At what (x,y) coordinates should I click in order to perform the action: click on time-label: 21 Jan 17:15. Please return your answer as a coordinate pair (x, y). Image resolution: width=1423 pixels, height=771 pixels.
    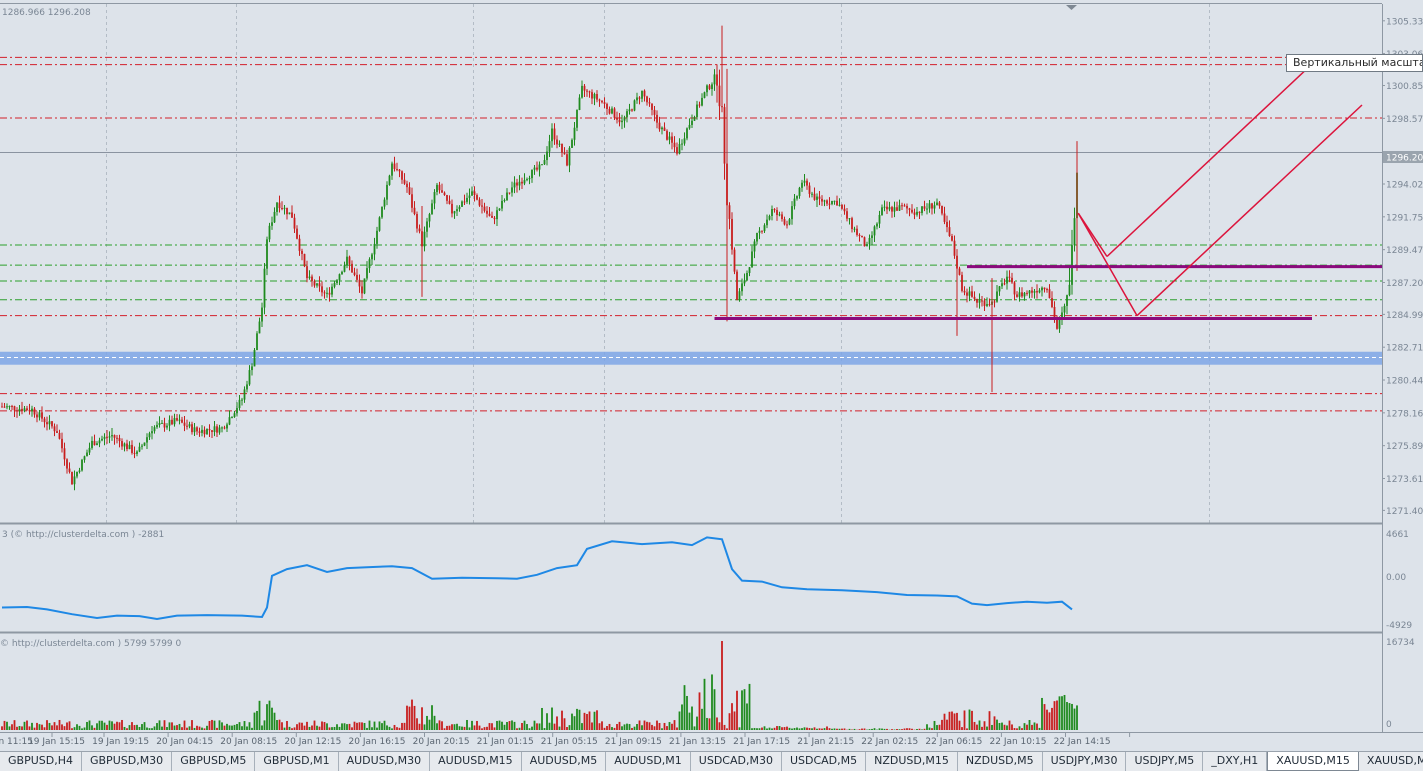
    Looking at the image, I should click on (761, 742).